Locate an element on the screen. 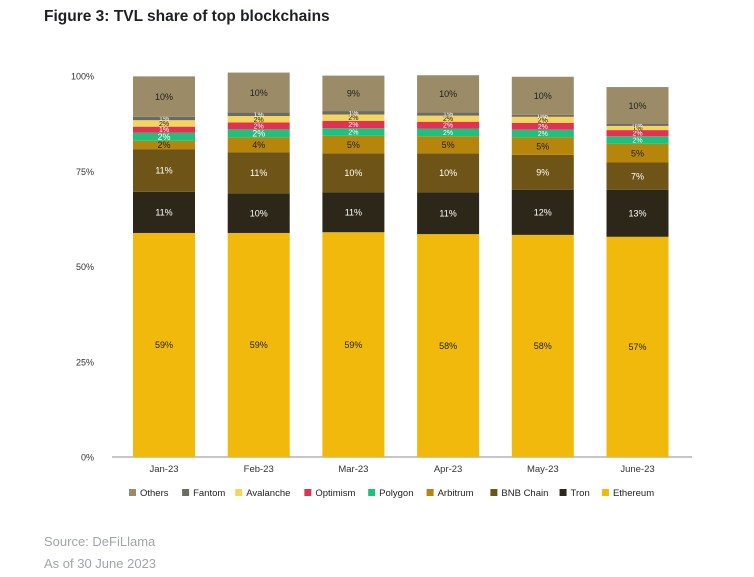 The height and width of the screenshot is (577, 754). data-label: 7% is located at coordinates (637, 176).